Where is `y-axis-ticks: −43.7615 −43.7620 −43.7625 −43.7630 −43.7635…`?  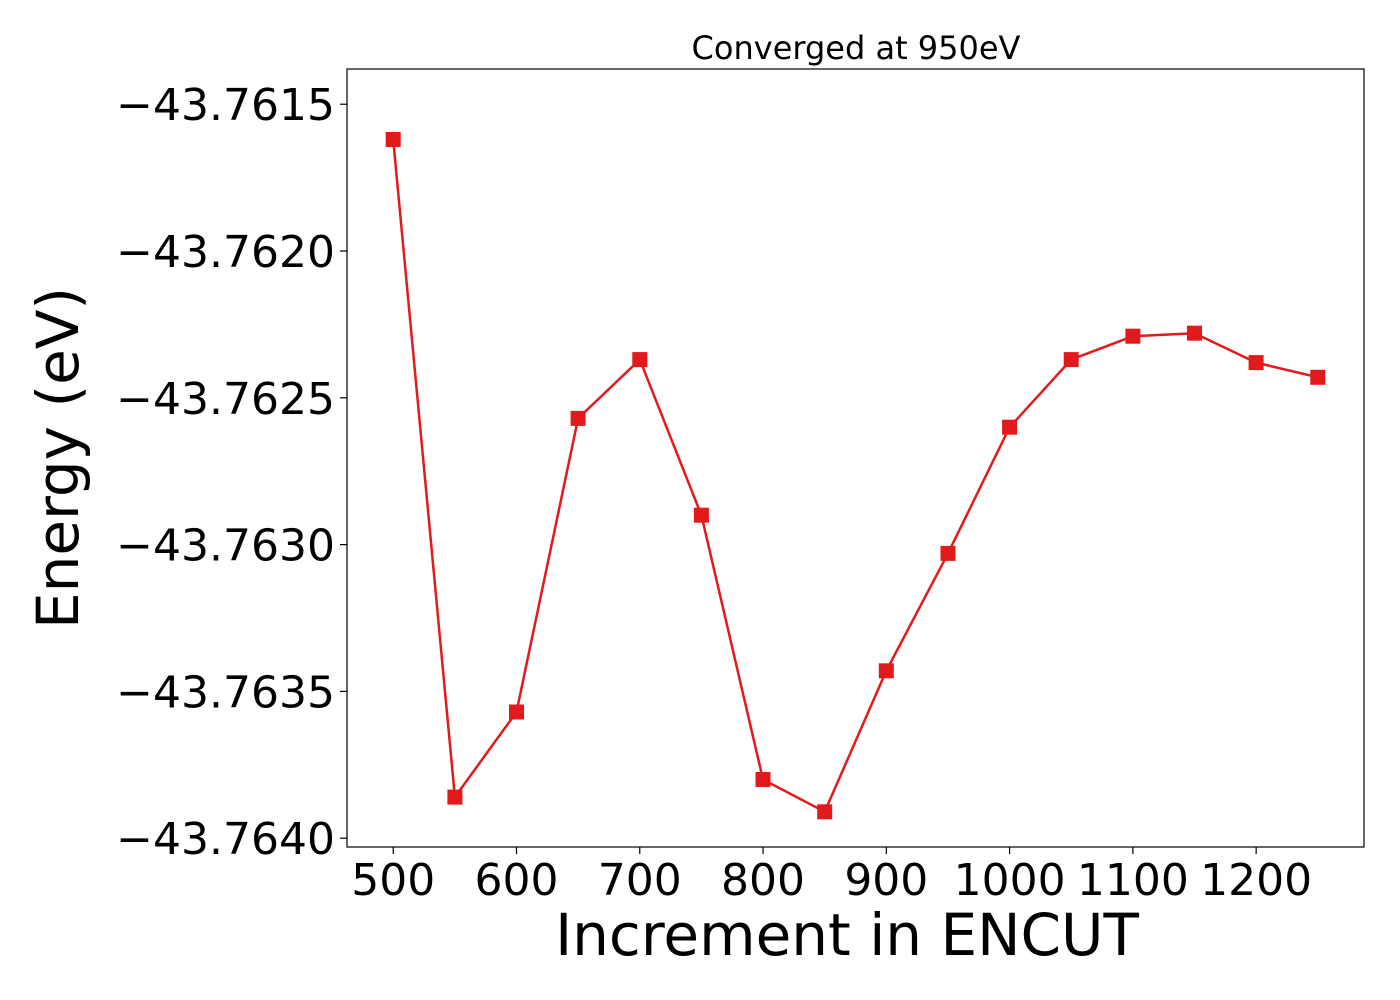
y-axis-ticks: −43.7615 −43.7620 −43.7625 −43.7630 −43.7635… is located at coordinates (231, 472).